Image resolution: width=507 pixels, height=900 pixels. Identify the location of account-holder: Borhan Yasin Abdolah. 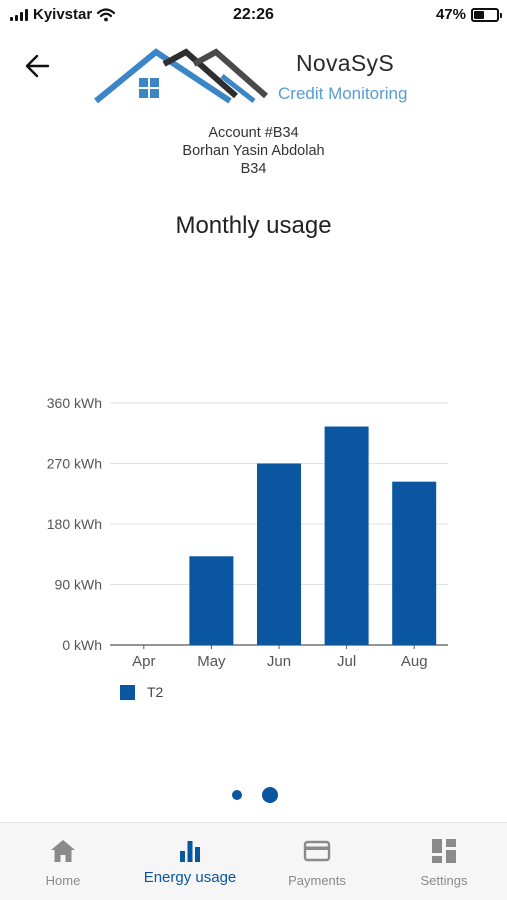
(253, 151).